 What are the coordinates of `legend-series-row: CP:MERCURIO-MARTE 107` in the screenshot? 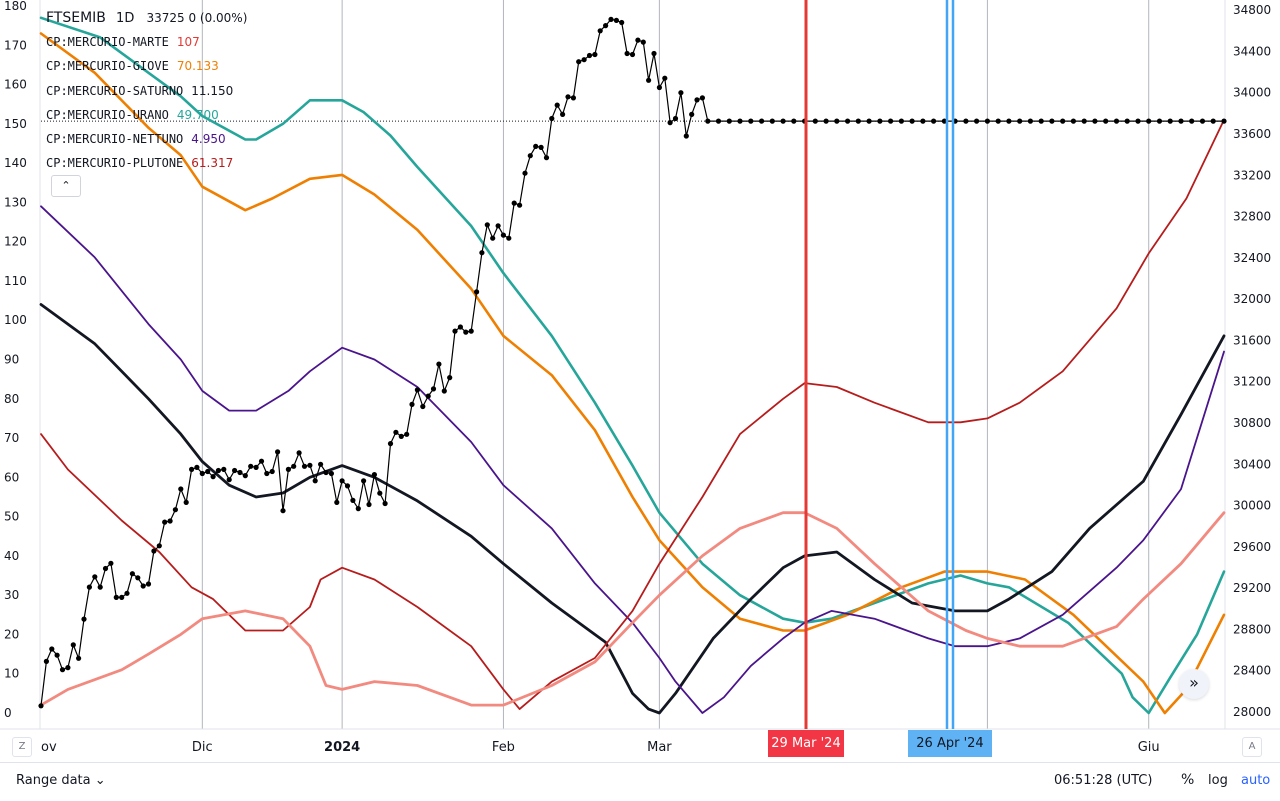 It's located at (146, 42).